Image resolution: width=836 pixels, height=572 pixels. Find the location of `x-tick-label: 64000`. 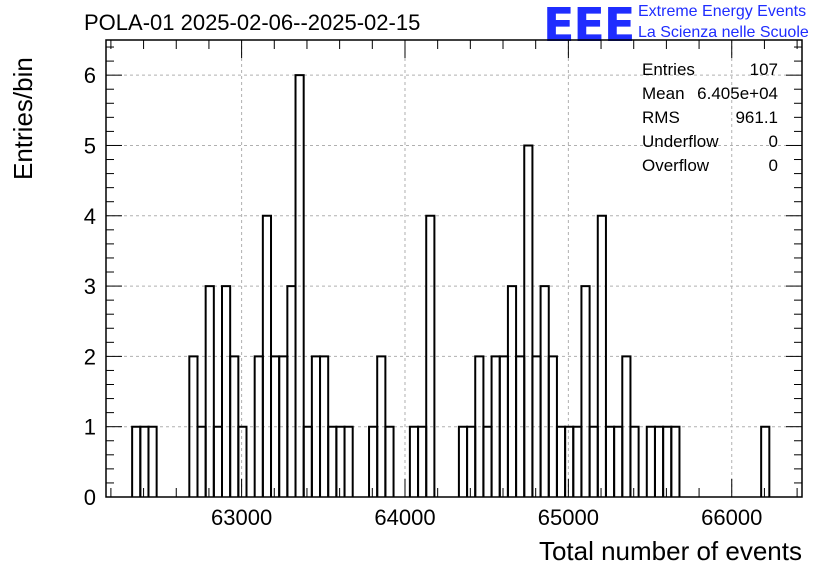

x-tick-label: 64000 is located at coordinates (404, 517).